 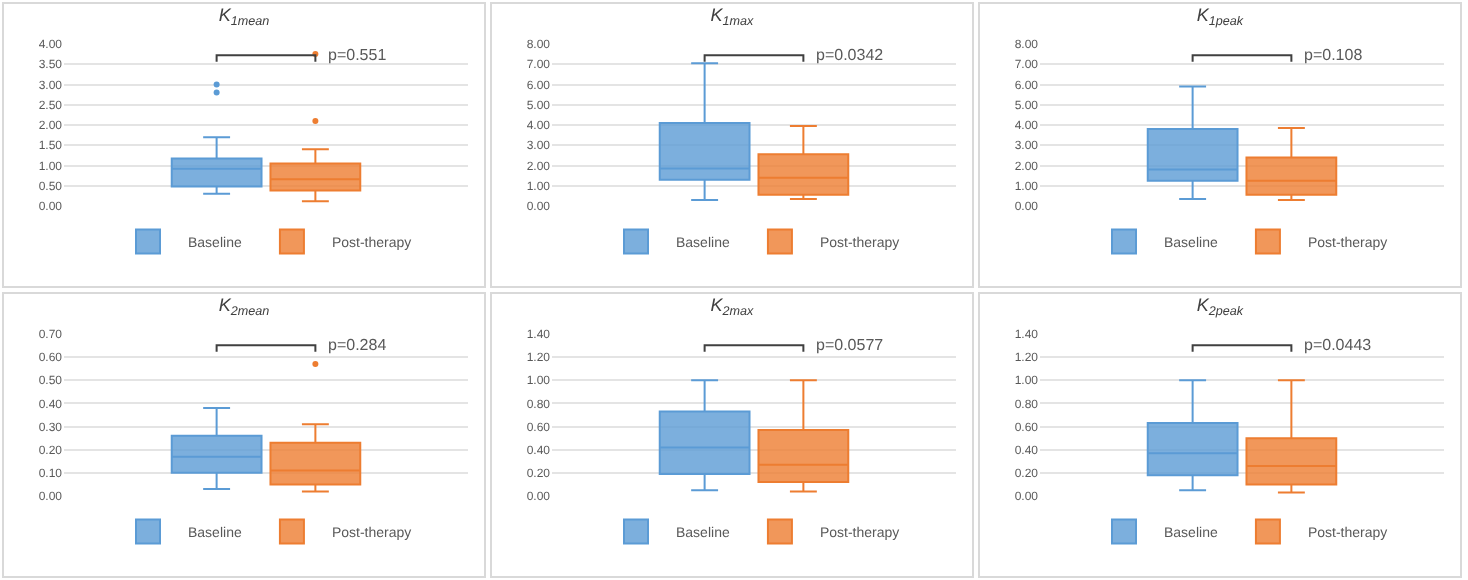 I want to click on chart-title: K$_{2max}$, so click(x=733, y=306).